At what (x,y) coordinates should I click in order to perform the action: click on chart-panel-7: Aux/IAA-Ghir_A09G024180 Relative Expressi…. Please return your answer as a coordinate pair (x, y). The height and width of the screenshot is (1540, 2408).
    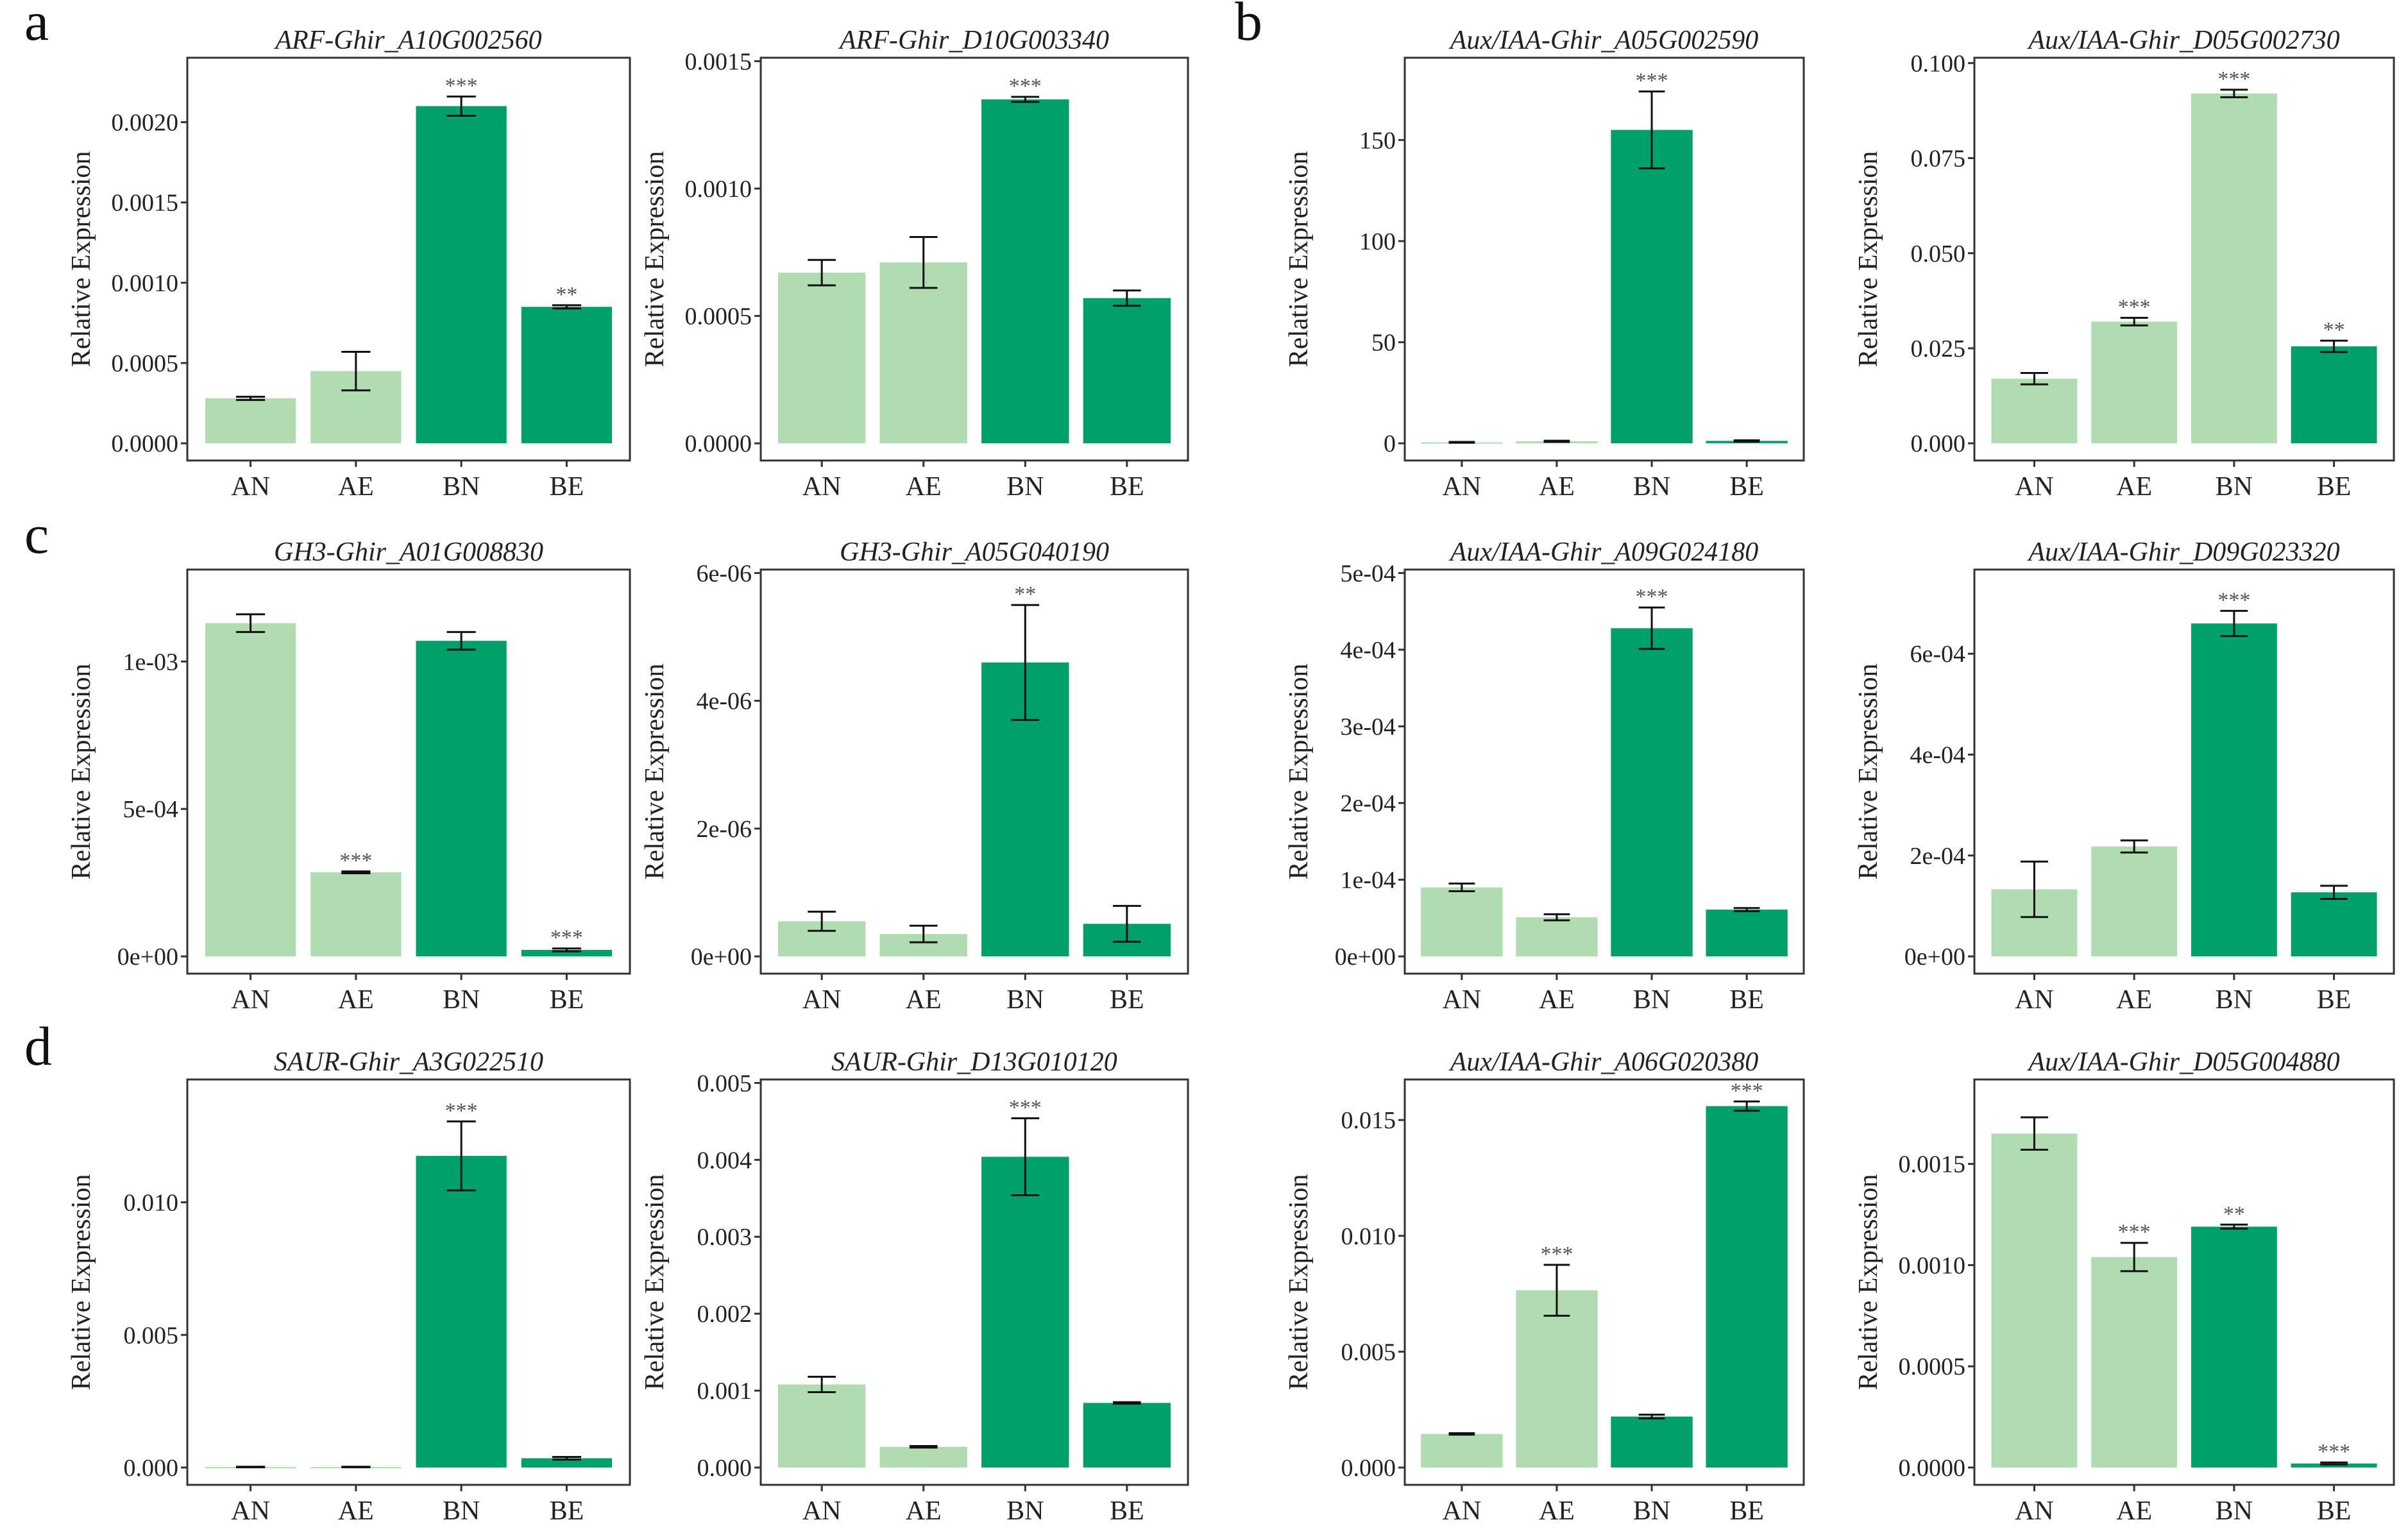
    Looking at the image, I should click on (1544, 776).